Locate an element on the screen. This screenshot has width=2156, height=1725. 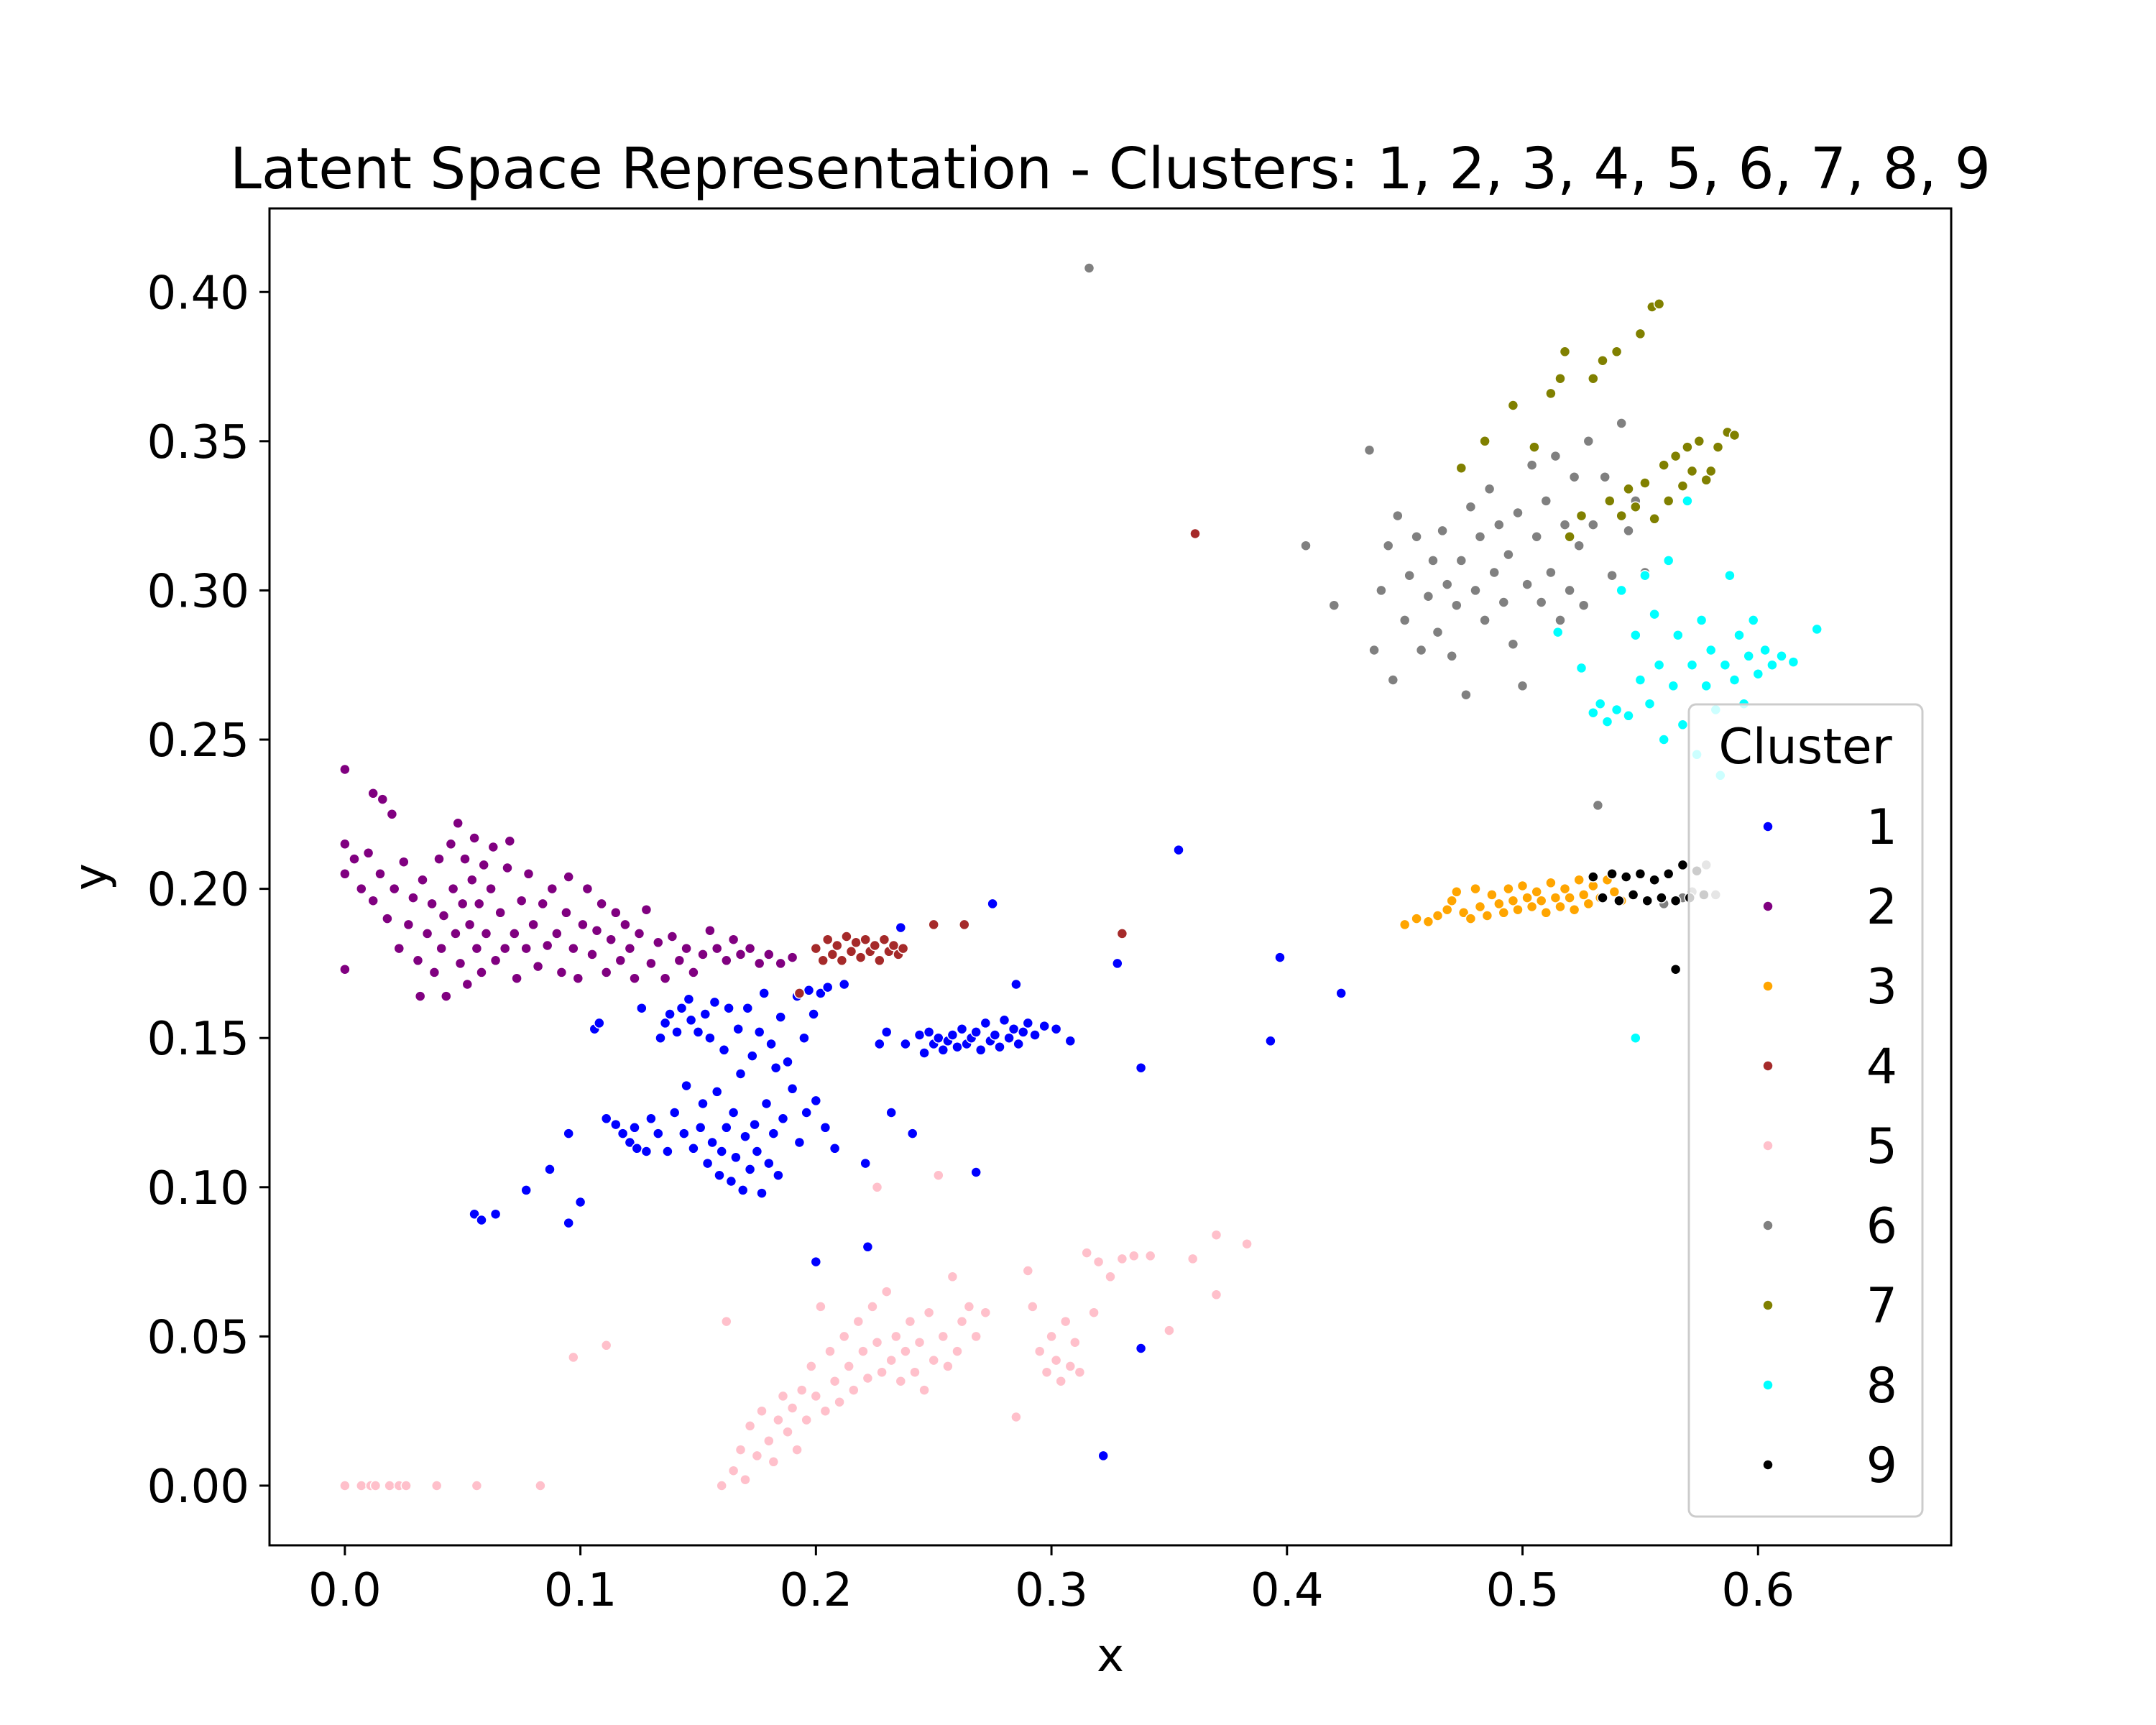
y-tick-label: 0.25 is located at coordinates (199, 741).